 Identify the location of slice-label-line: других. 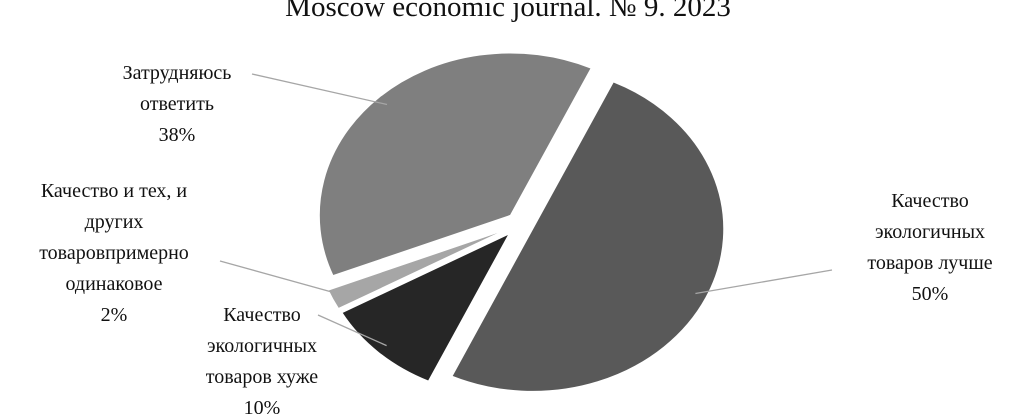
(114, 222).